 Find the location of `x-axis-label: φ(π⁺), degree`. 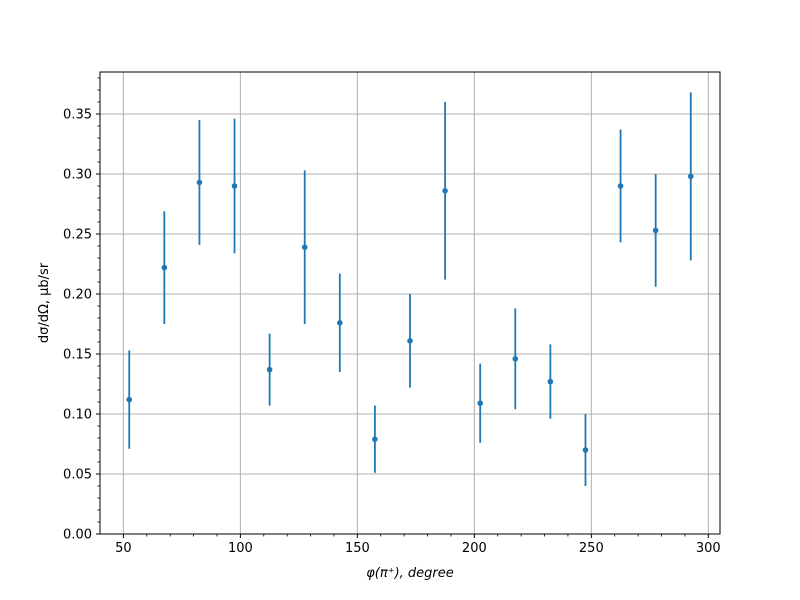

x-axis-label: φ(π⁺), degree is located at coordinates (410, 573).